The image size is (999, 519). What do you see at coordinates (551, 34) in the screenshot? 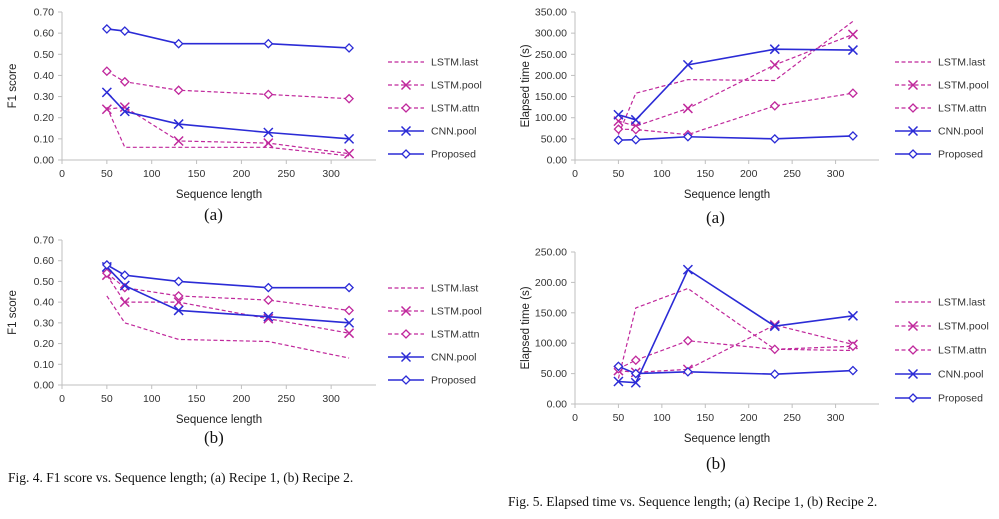
I see `y-tick-label: 300.00` at bounding box center [551, 34].